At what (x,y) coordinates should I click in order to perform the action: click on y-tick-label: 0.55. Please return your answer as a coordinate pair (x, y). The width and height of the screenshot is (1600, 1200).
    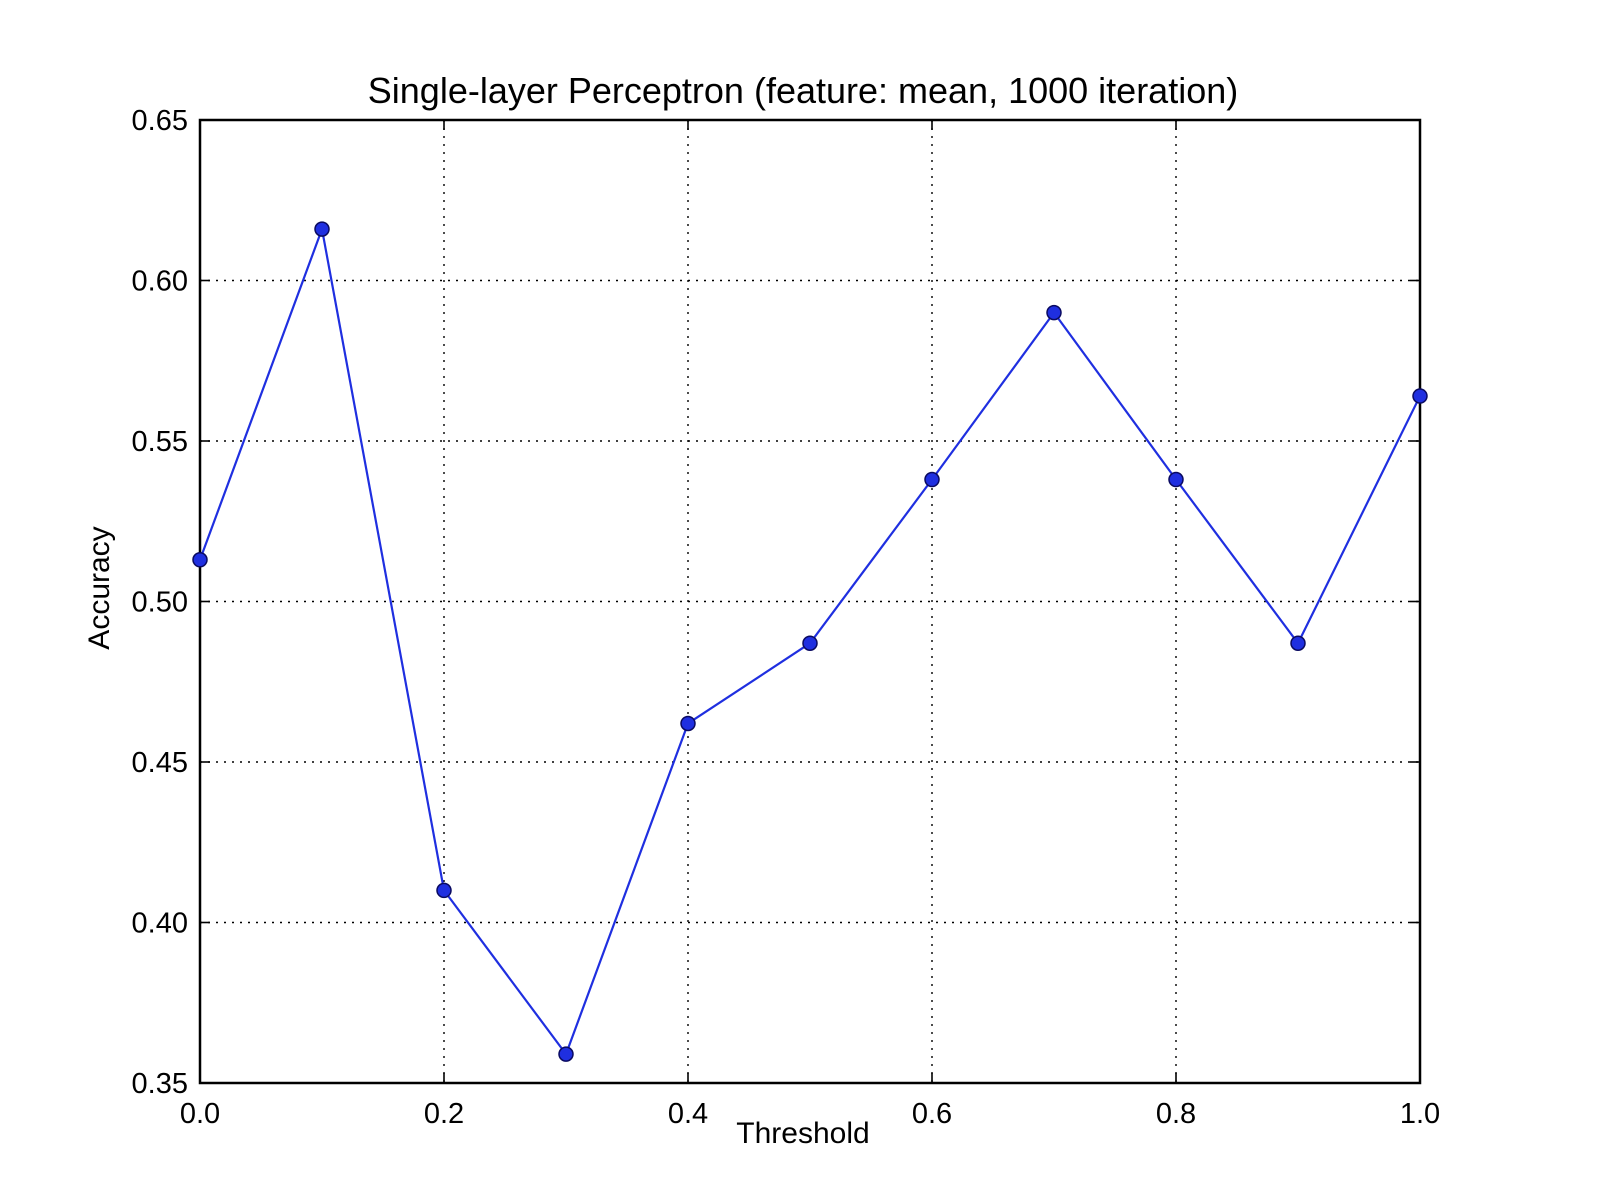
    Looking at the image, I should click on (160, 442).